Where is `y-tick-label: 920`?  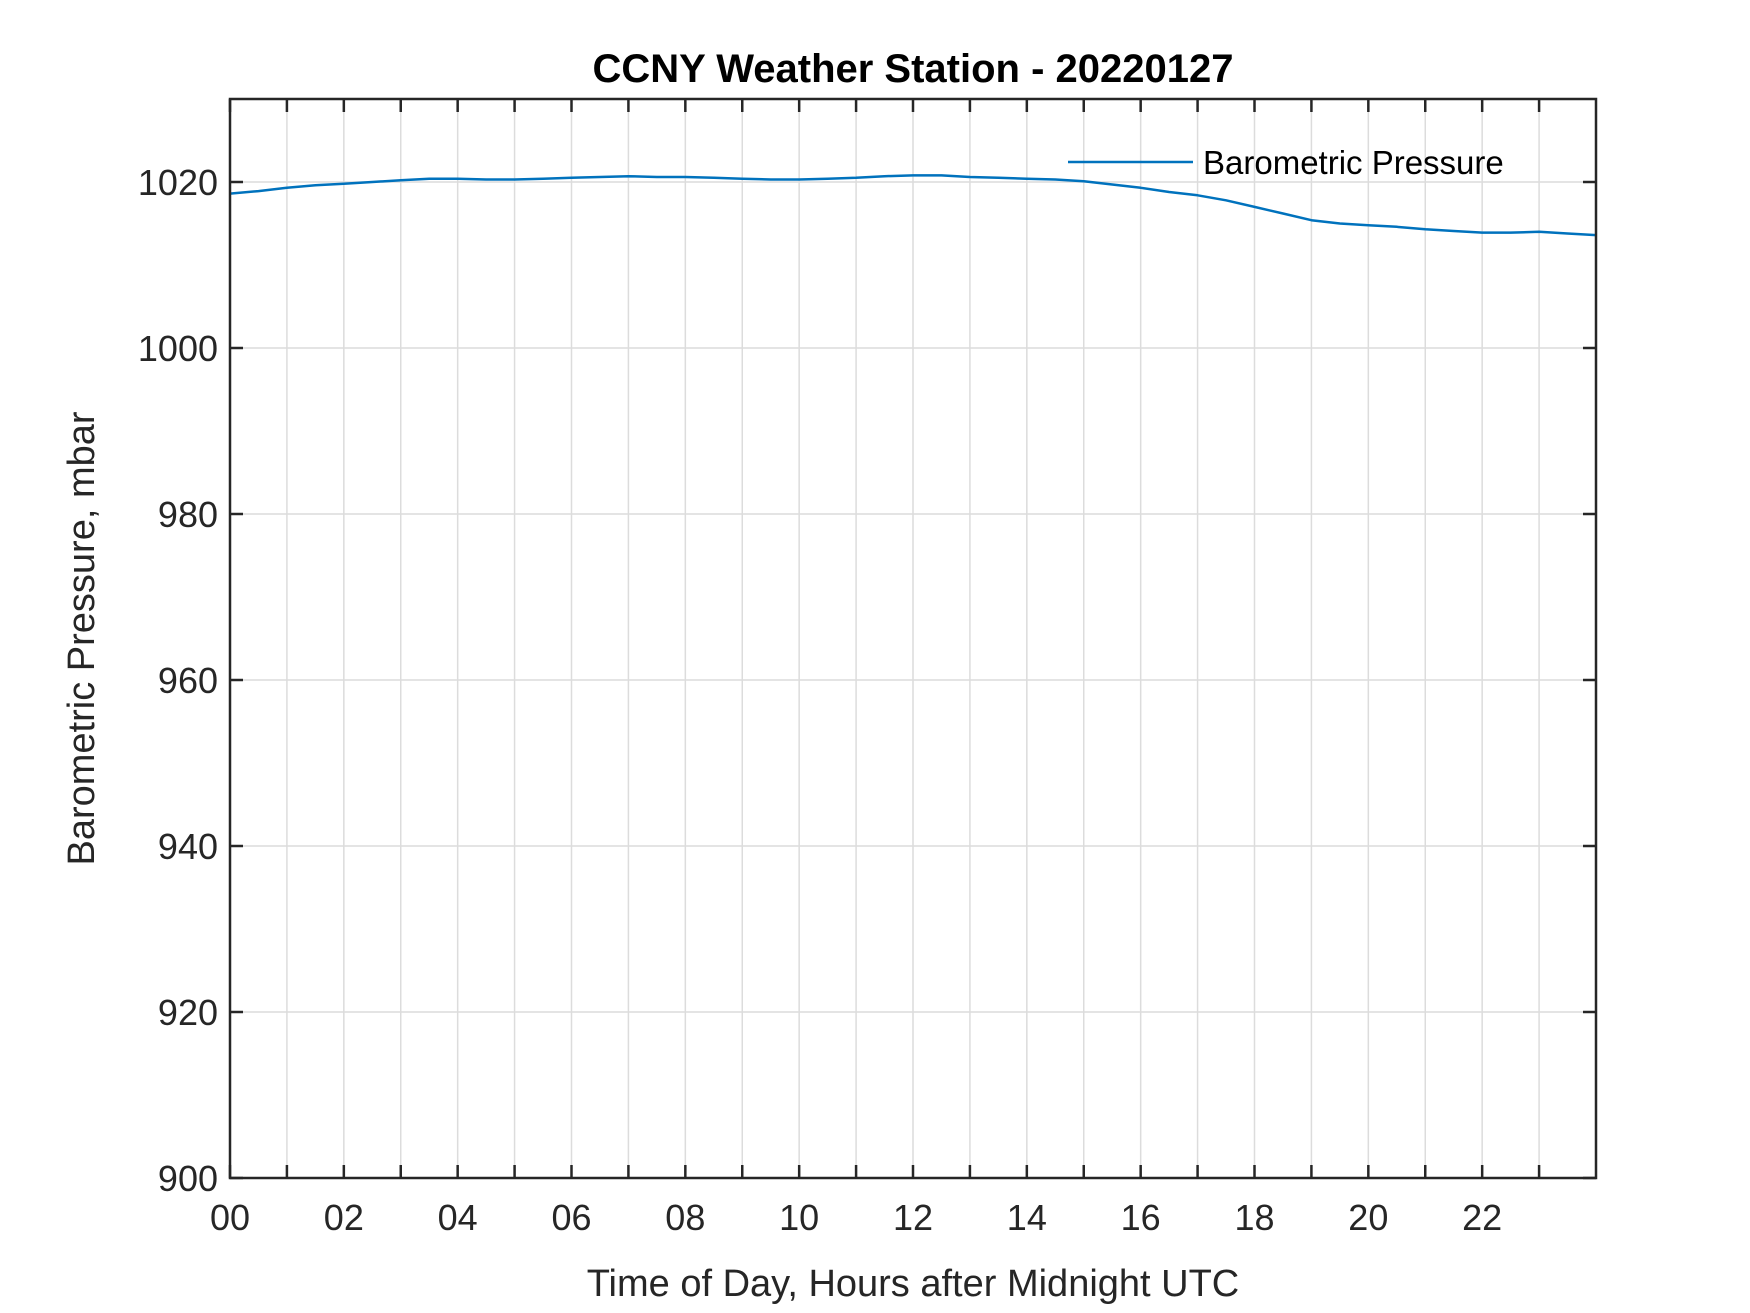 y-tick-label: 920 is located at coordinates (188, 1012).